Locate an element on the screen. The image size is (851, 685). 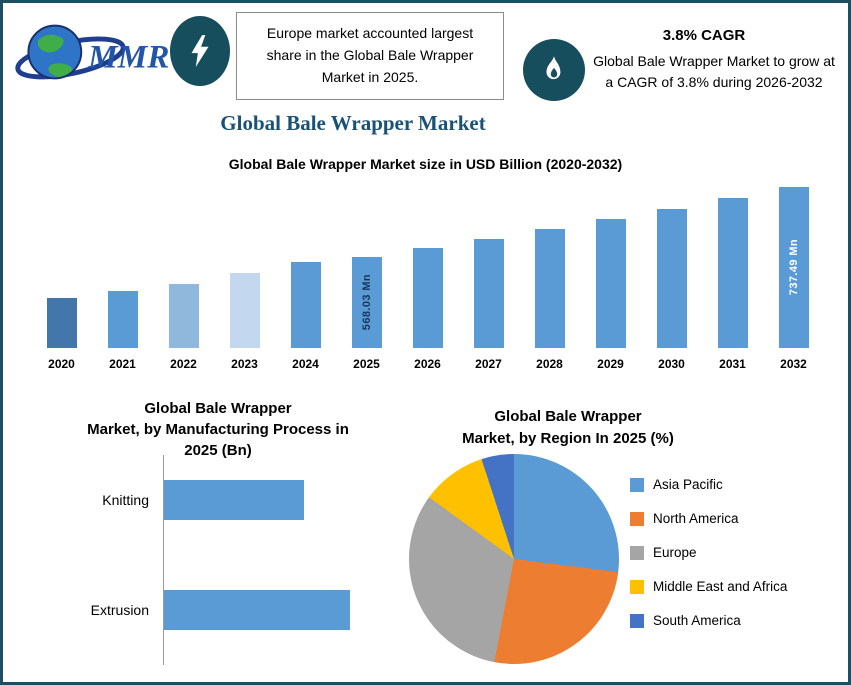
bar-slot-2032: 737.49 Mn 2032 is located at coordinates (793, 273).